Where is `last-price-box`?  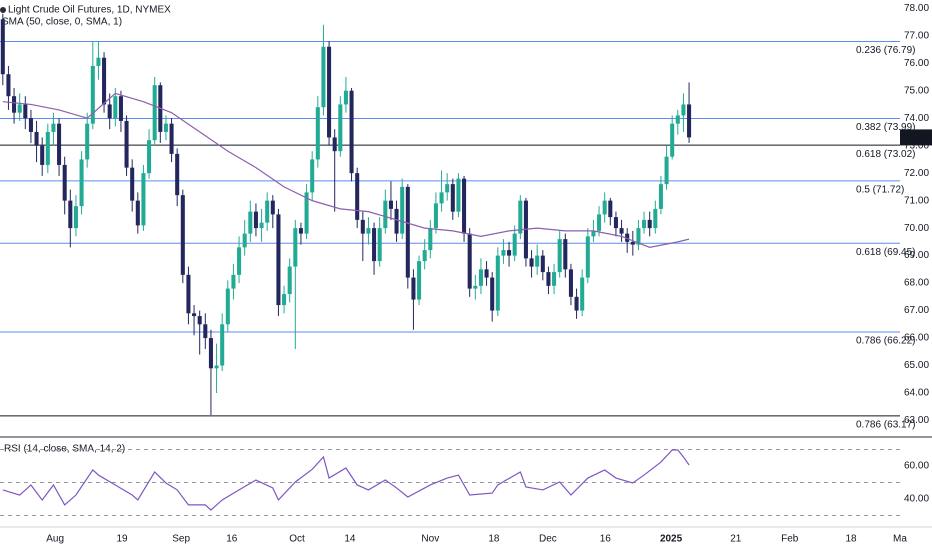 last-price-box is located at coordinates (916, 137).